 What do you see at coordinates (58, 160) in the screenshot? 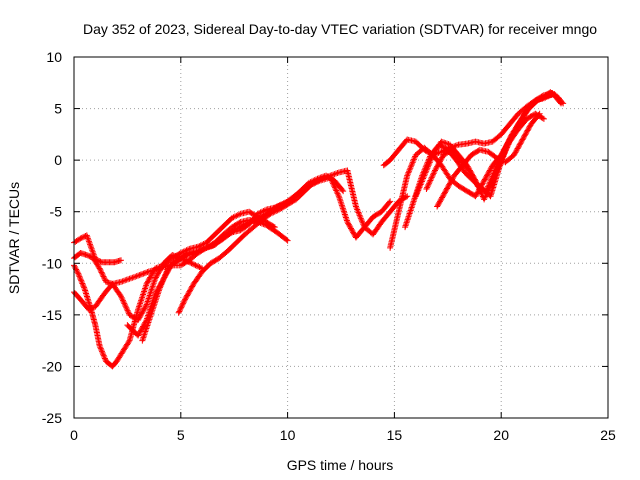
I see `y-tick-label: 0` at bounding box center [58, 160].